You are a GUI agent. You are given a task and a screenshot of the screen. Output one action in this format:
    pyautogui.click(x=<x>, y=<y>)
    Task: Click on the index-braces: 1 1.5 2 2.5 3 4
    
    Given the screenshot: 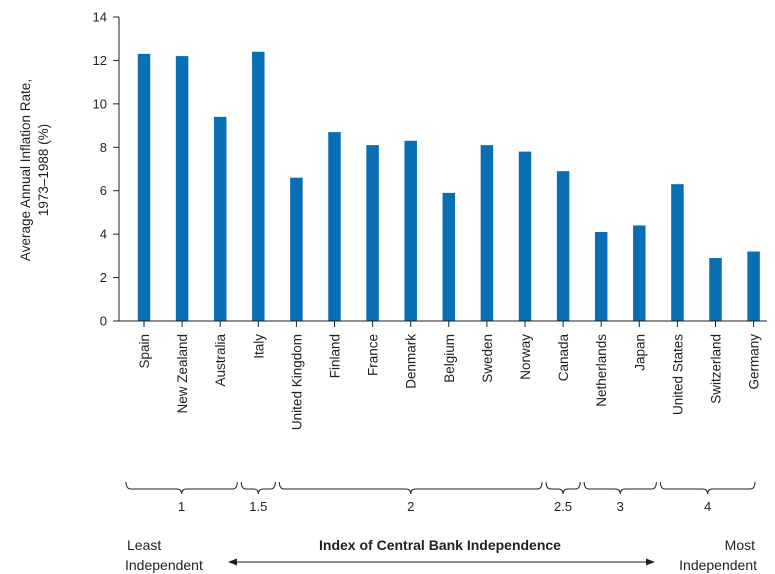 What is the action you would take?
    pyautogui.click(x=440, y=497)
    